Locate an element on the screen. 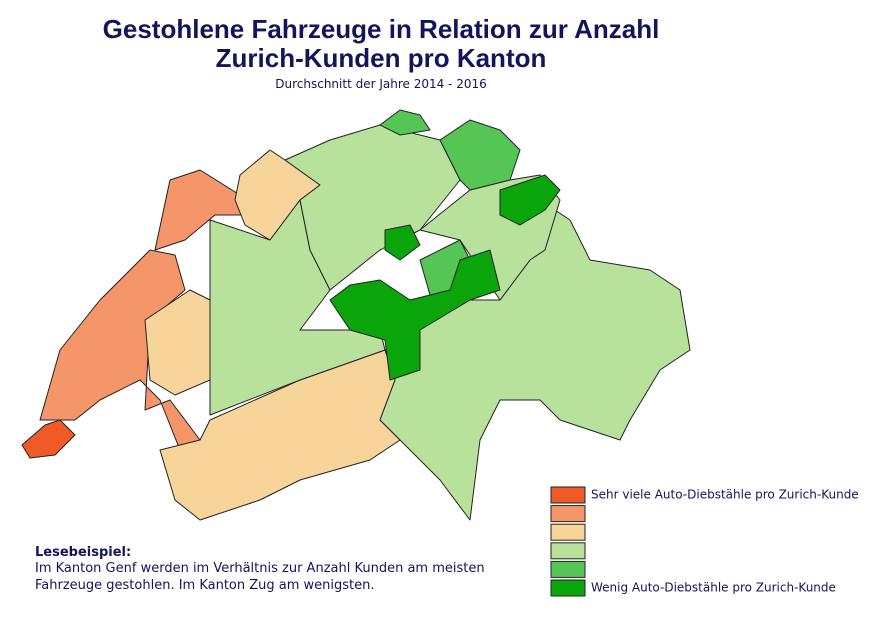  legend-label: Wenig Auto-Diebstähle pro Zurich-Kunde is located at coordinates (713, 588).